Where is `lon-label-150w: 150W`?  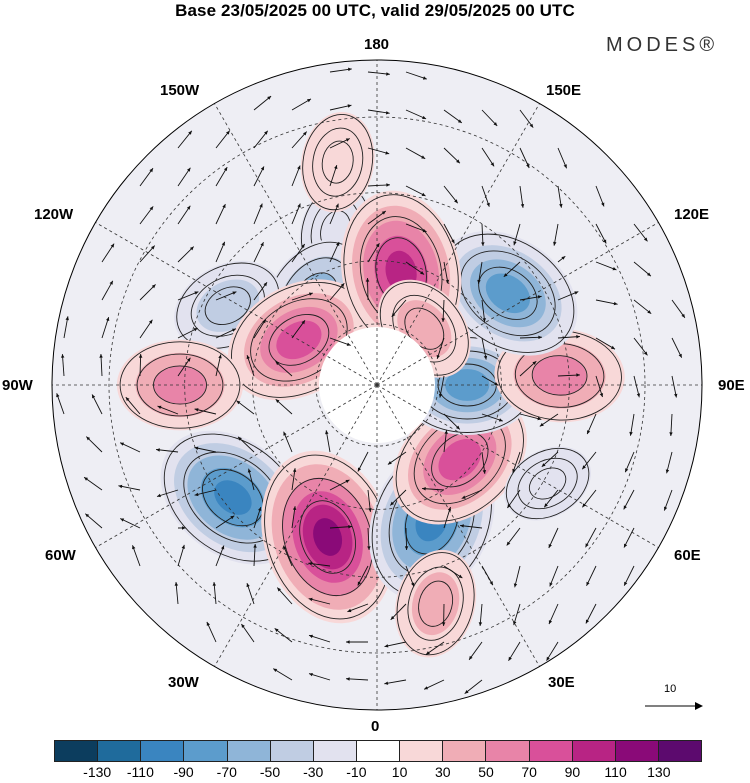 lon-label-150w: 150W is located at coordinates (180, 90).